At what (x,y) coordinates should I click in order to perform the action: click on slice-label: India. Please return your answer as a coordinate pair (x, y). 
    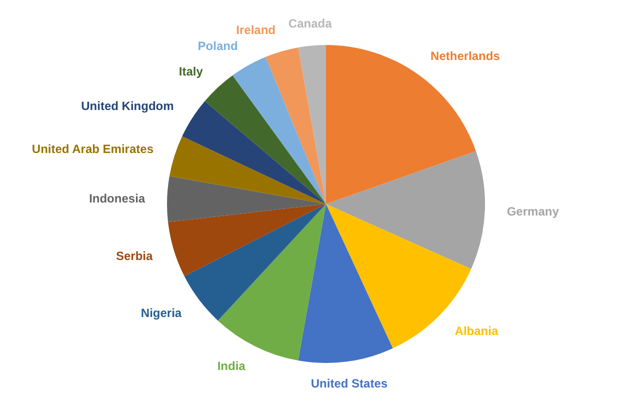
    Looking at the image, I should click on (231, 366).